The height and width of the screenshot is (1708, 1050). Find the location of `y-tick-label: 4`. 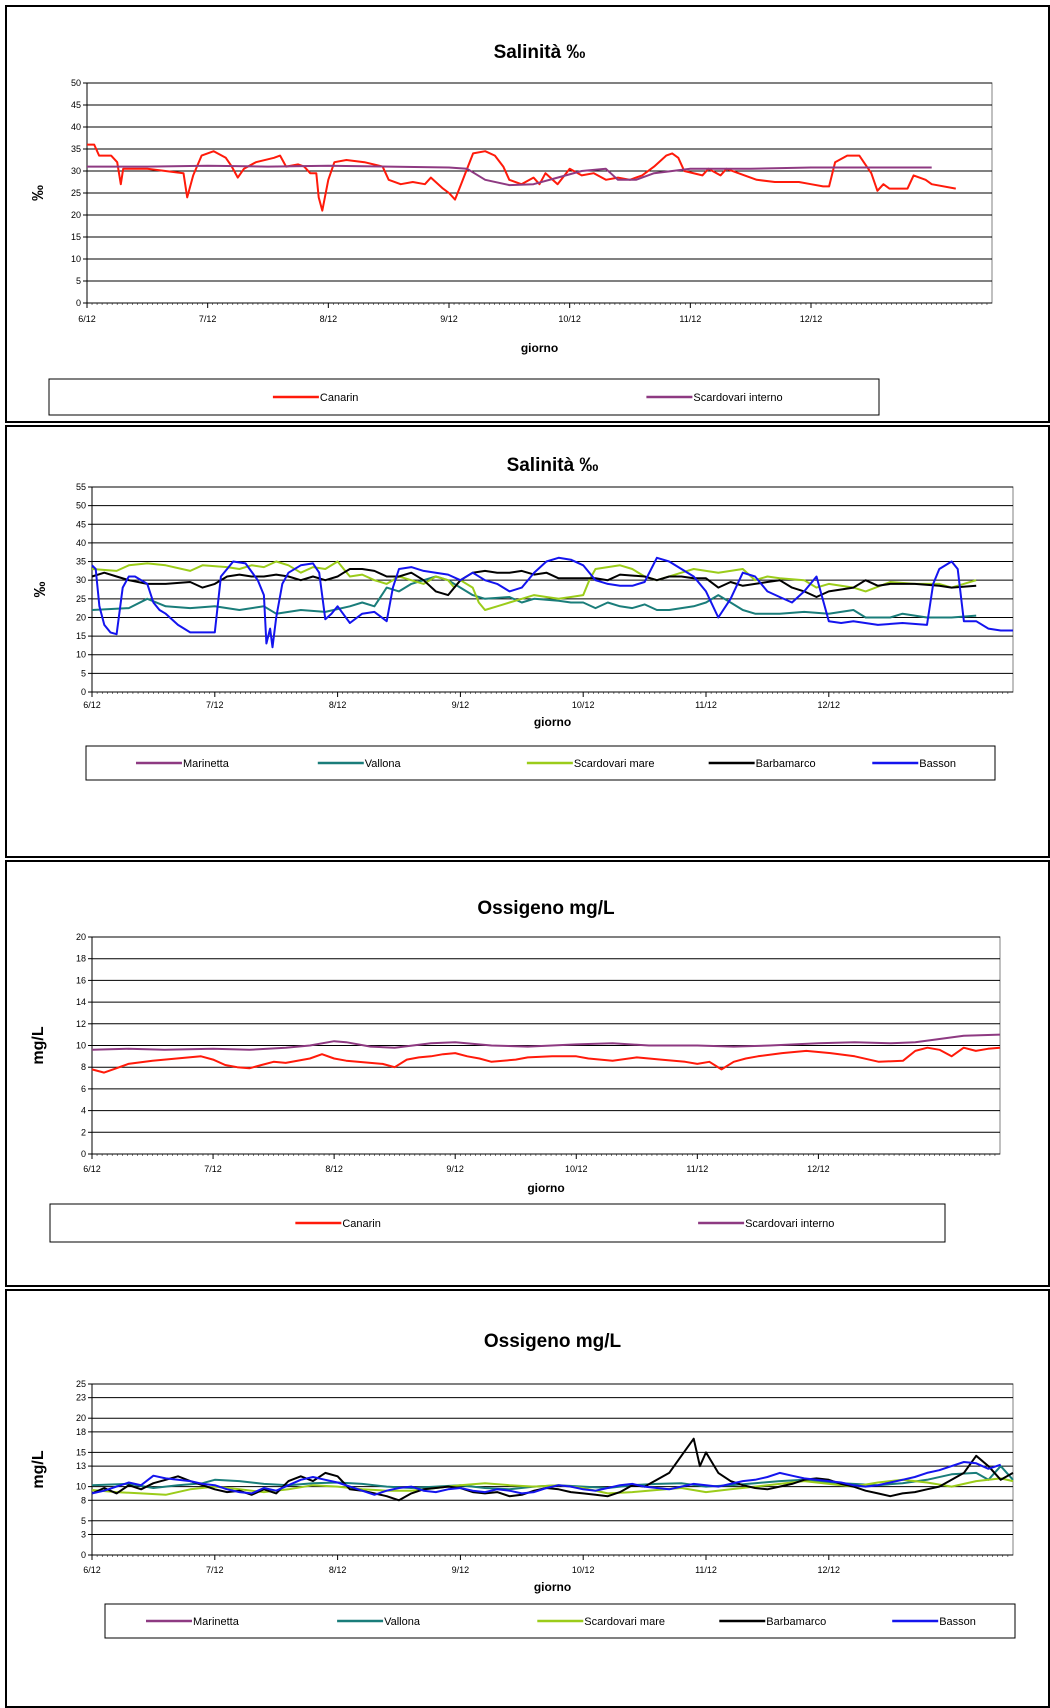

y-tick-label: 4 is located at coordinates (83, 1111).